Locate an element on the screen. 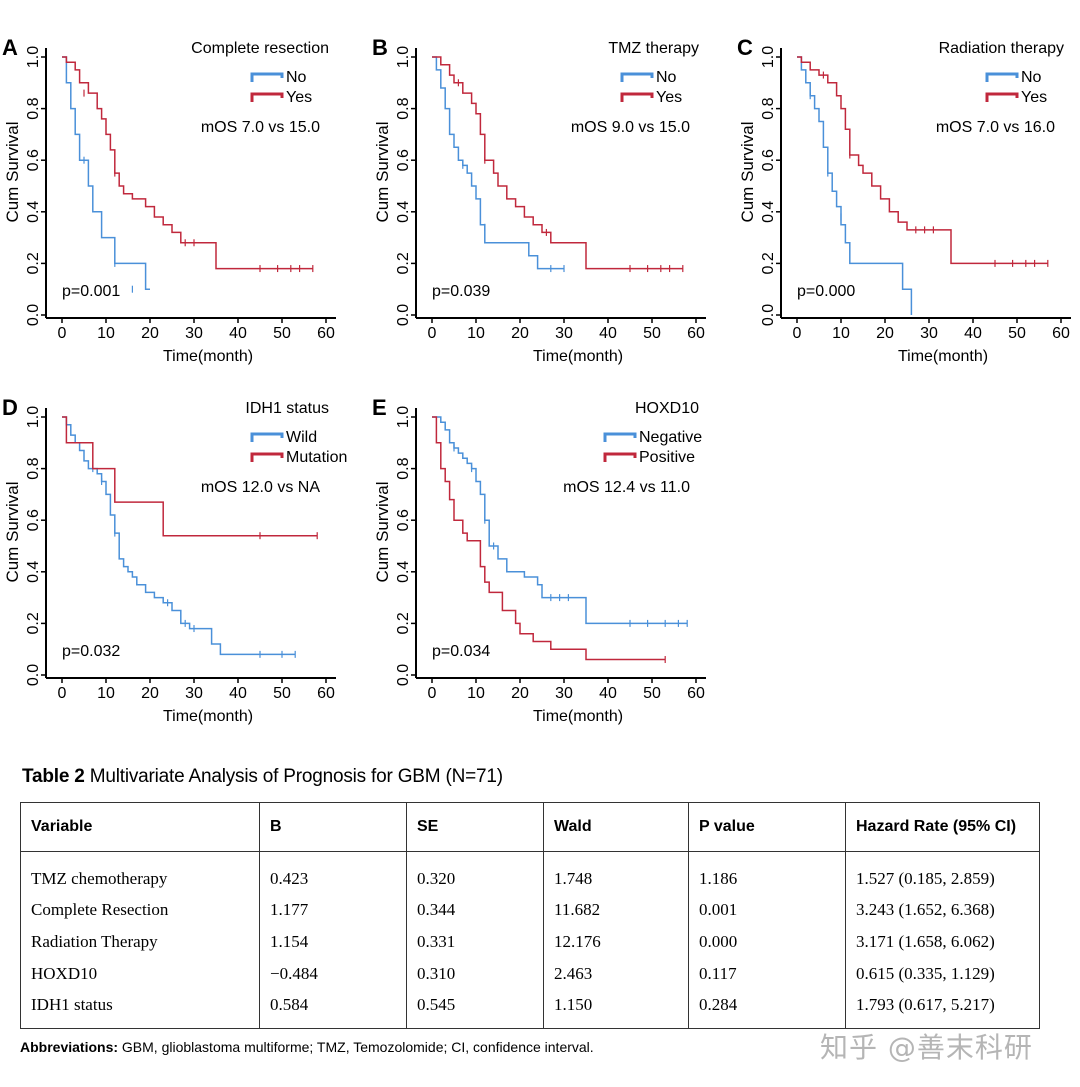 The height and width of the screenshot is (1087, 1080). table-cell: 2.463 is located at coordinates (616, 974).